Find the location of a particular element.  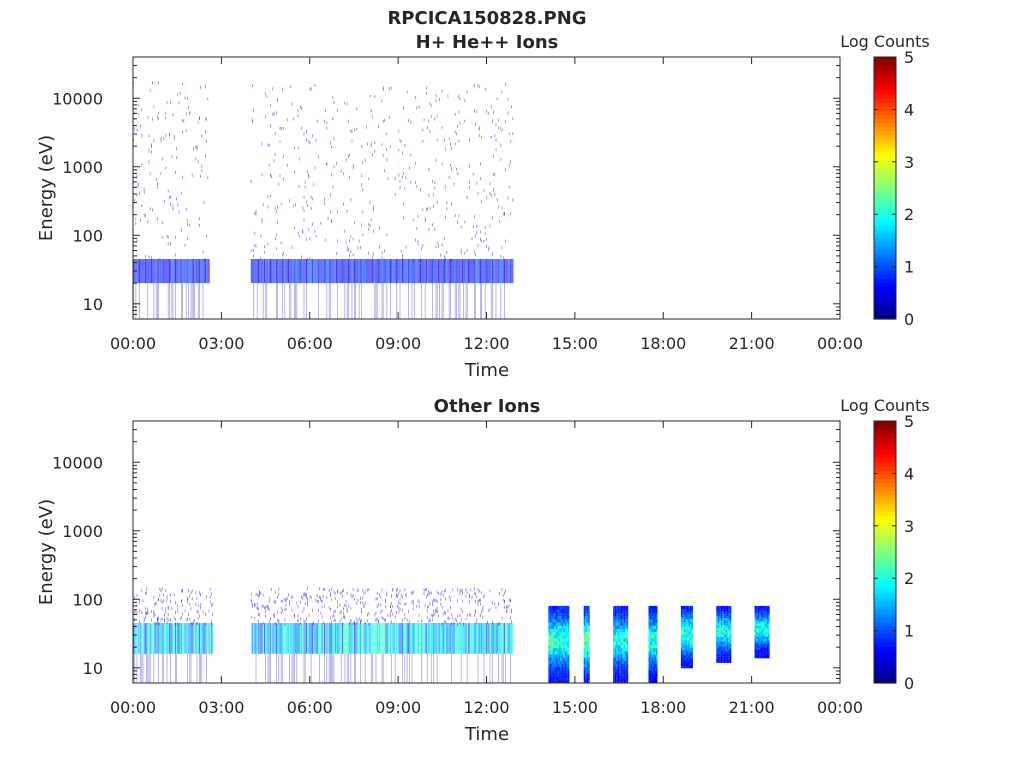

panel-bottom-heatmap is located at coordinates (451, 635).